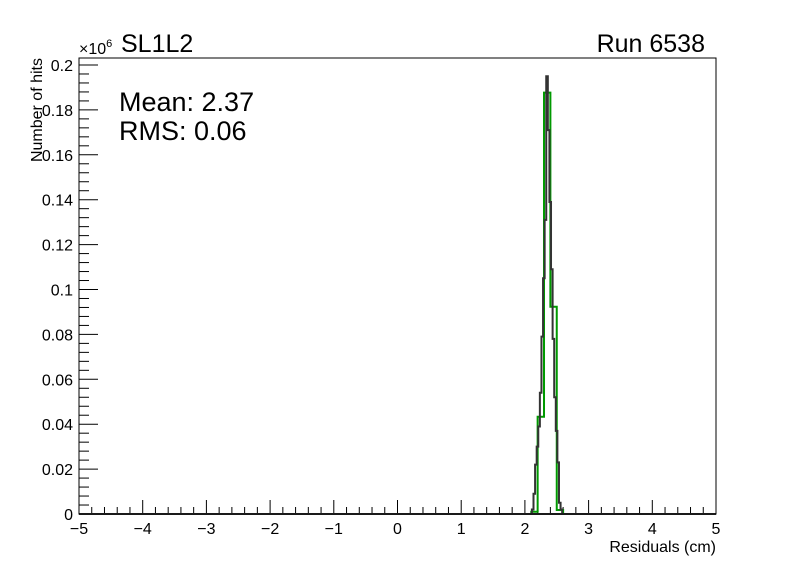  I want to click on y-tick-label: 0.2, so click(62, 66).